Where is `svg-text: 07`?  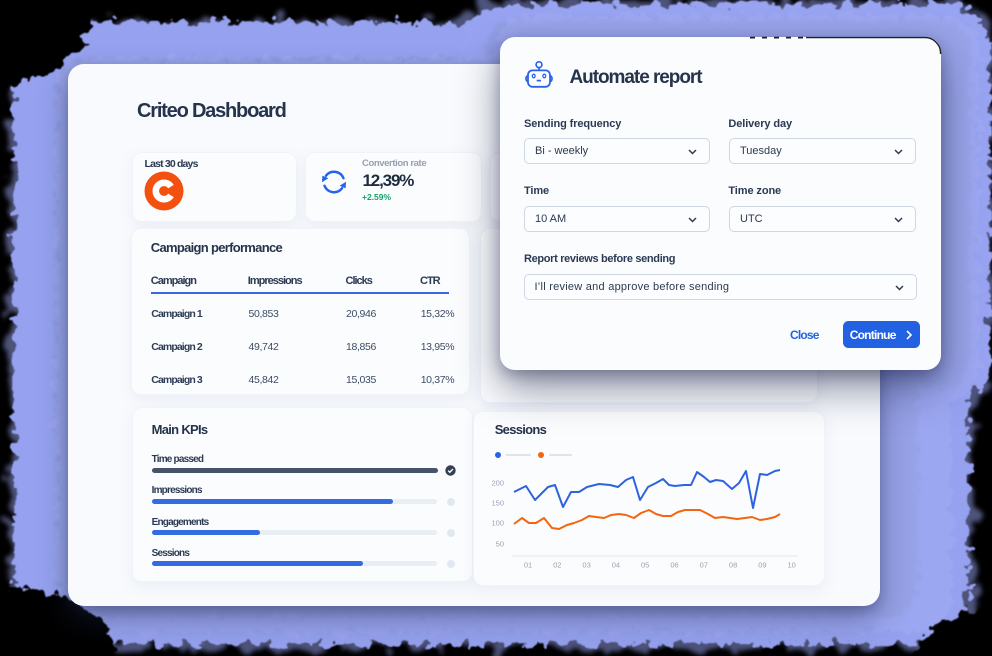
svg-text: 07 is located at coordinates (704, 565).